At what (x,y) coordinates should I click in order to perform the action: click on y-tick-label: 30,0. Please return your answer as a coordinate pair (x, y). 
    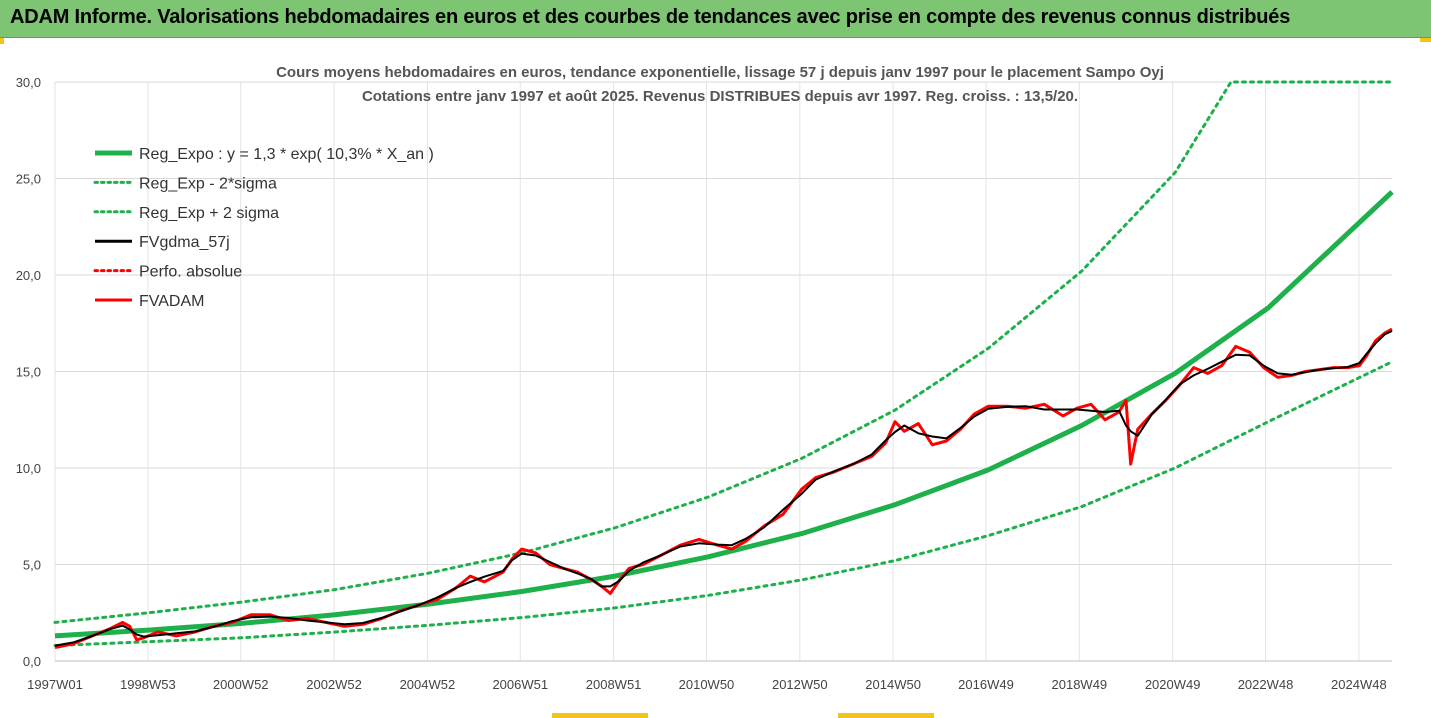
    Looking at the image, I should click on (28, 82).